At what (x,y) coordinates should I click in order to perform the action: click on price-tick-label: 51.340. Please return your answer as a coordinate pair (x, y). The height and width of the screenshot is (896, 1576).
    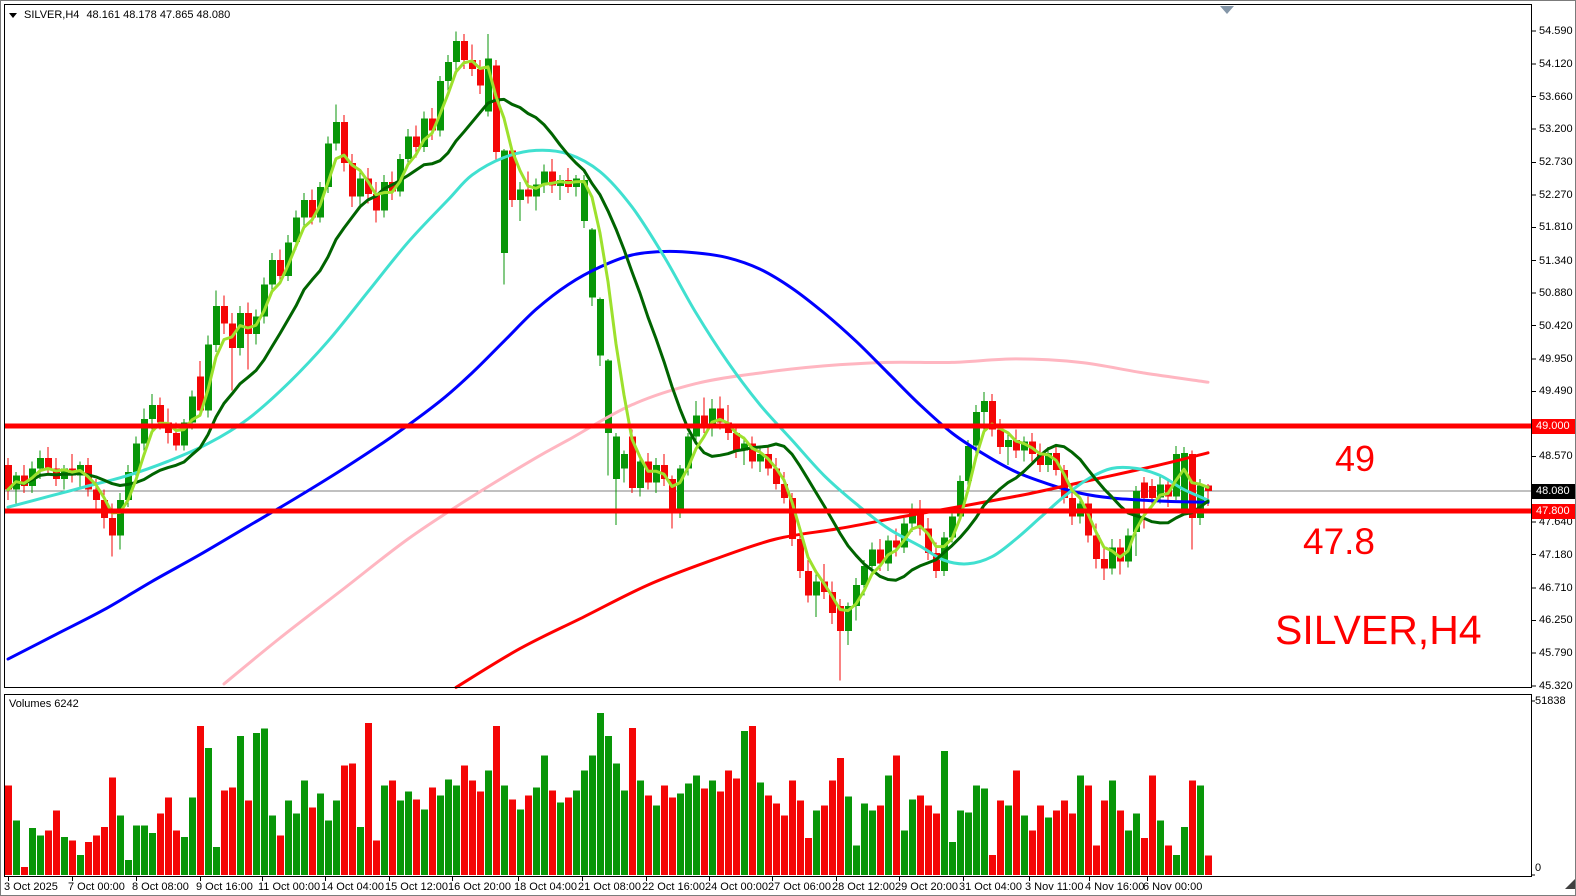
    Looking at the image, I should click on (1556, 260).